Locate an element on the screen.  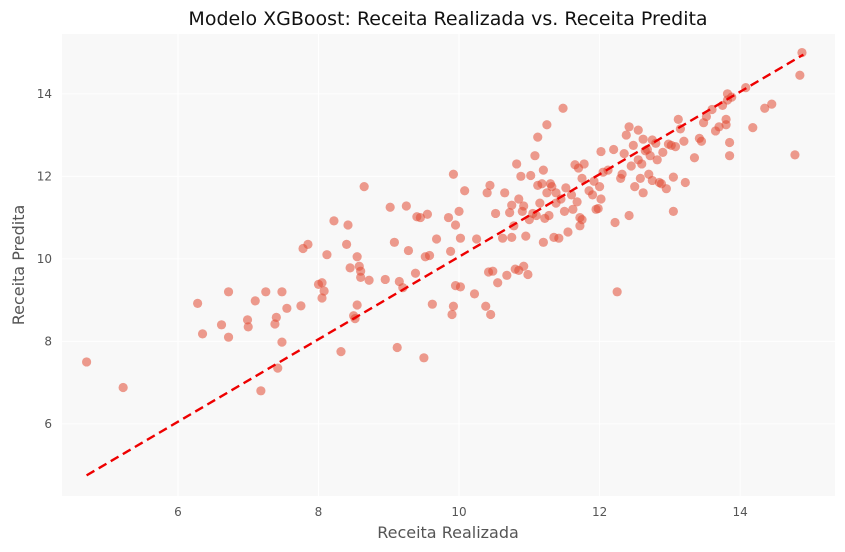
y-tick-labels: 6 8 10 12 14 is located at coordinates (44, 259).